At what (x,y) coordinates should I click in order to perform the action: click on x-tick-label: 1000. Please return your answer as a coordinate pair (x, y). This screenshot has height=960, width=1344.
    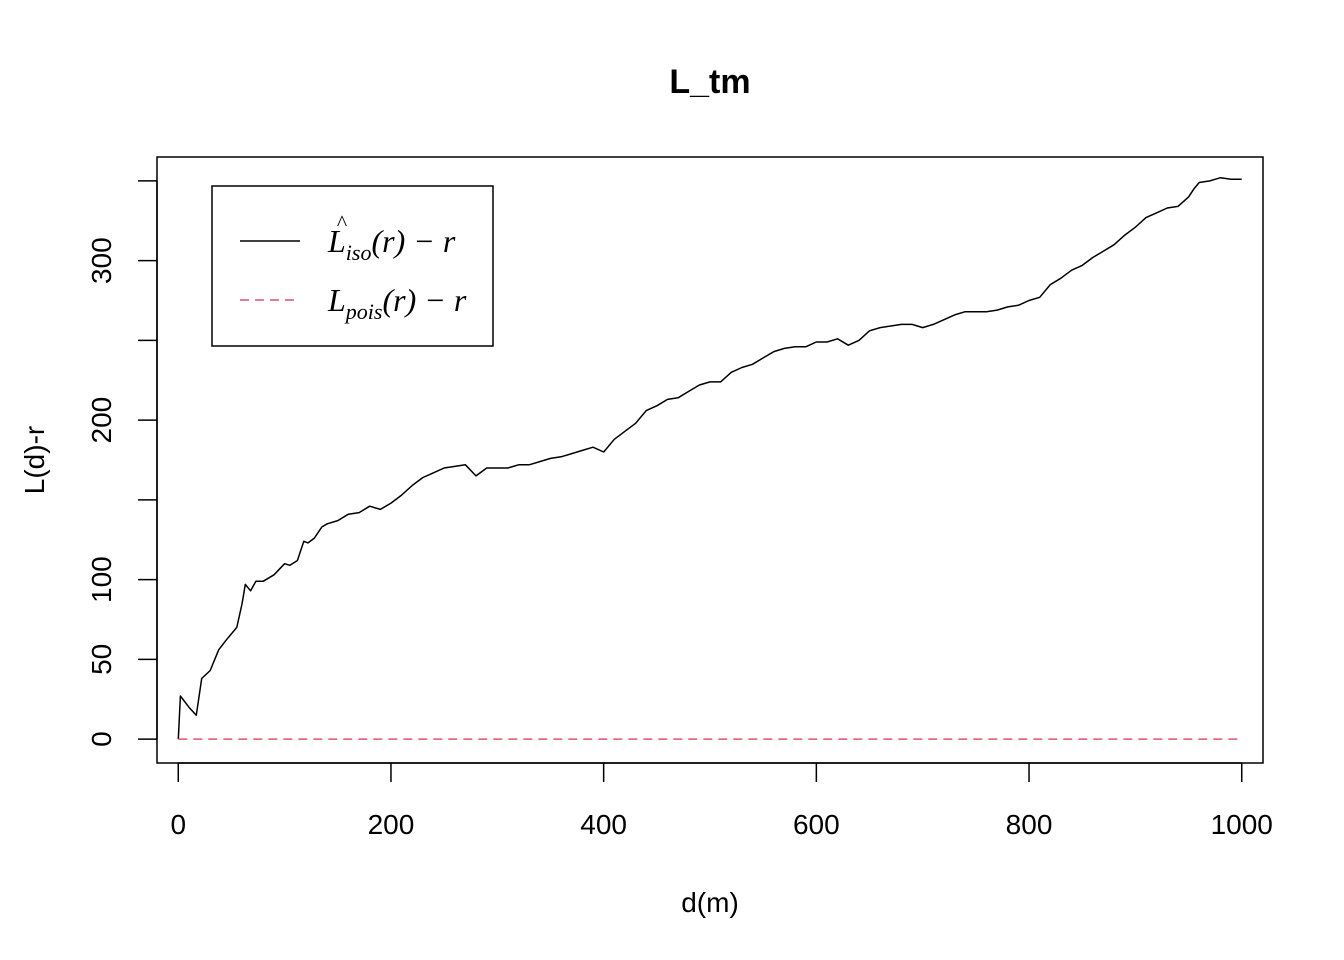
    Looking at the image, I should click on (1242, 824).